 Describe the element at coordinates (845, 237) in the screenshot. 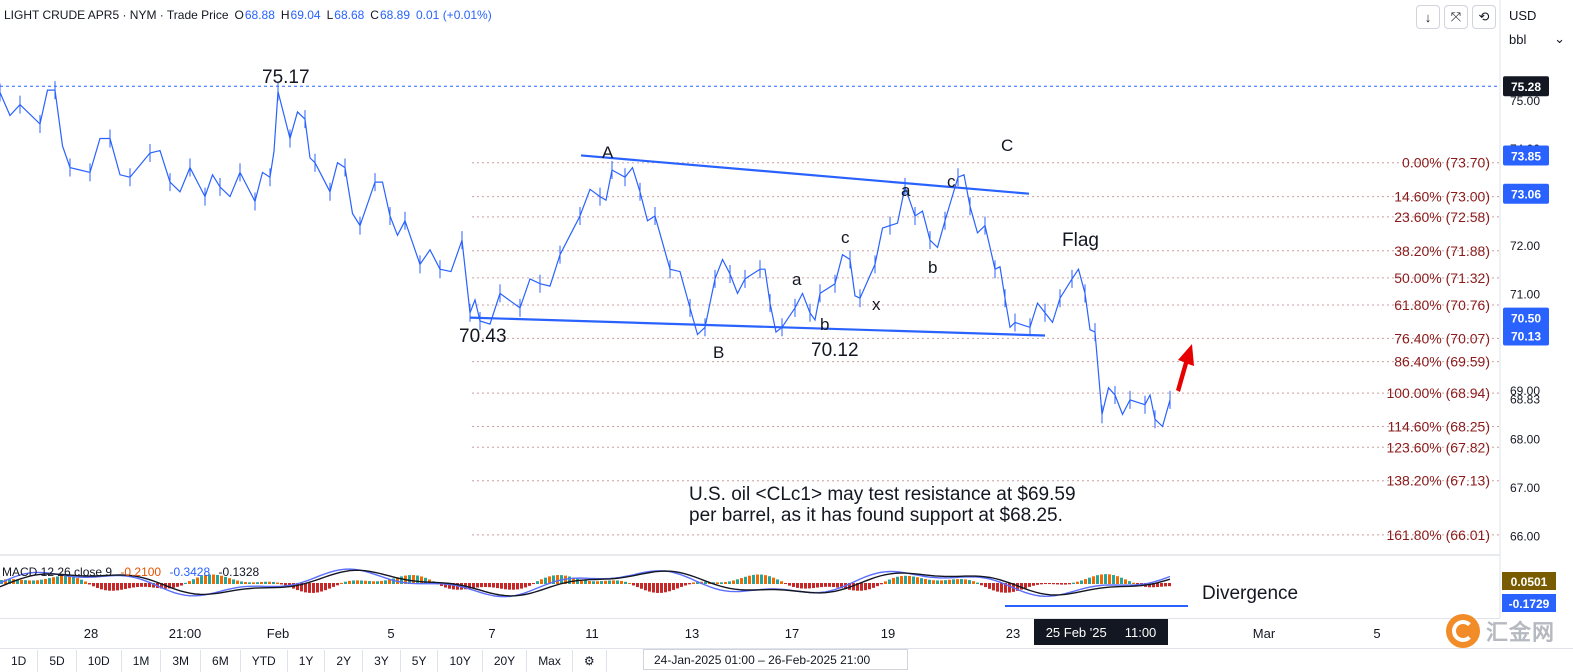

I see `wave-label-c: c` at that location.